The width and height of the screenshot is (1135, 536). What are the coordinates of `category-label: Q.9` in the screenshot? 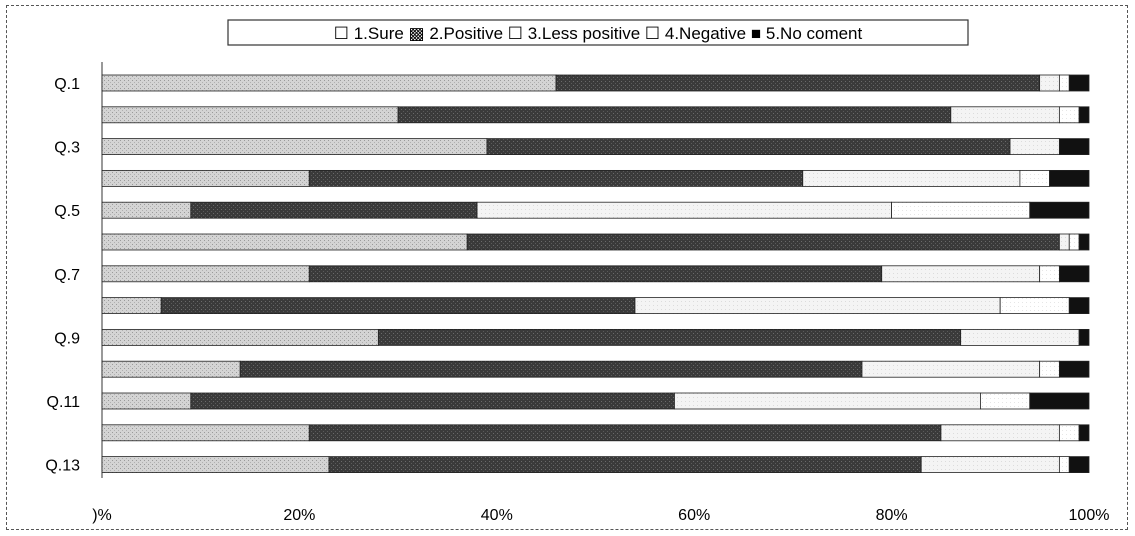 It's located at (67, 338).